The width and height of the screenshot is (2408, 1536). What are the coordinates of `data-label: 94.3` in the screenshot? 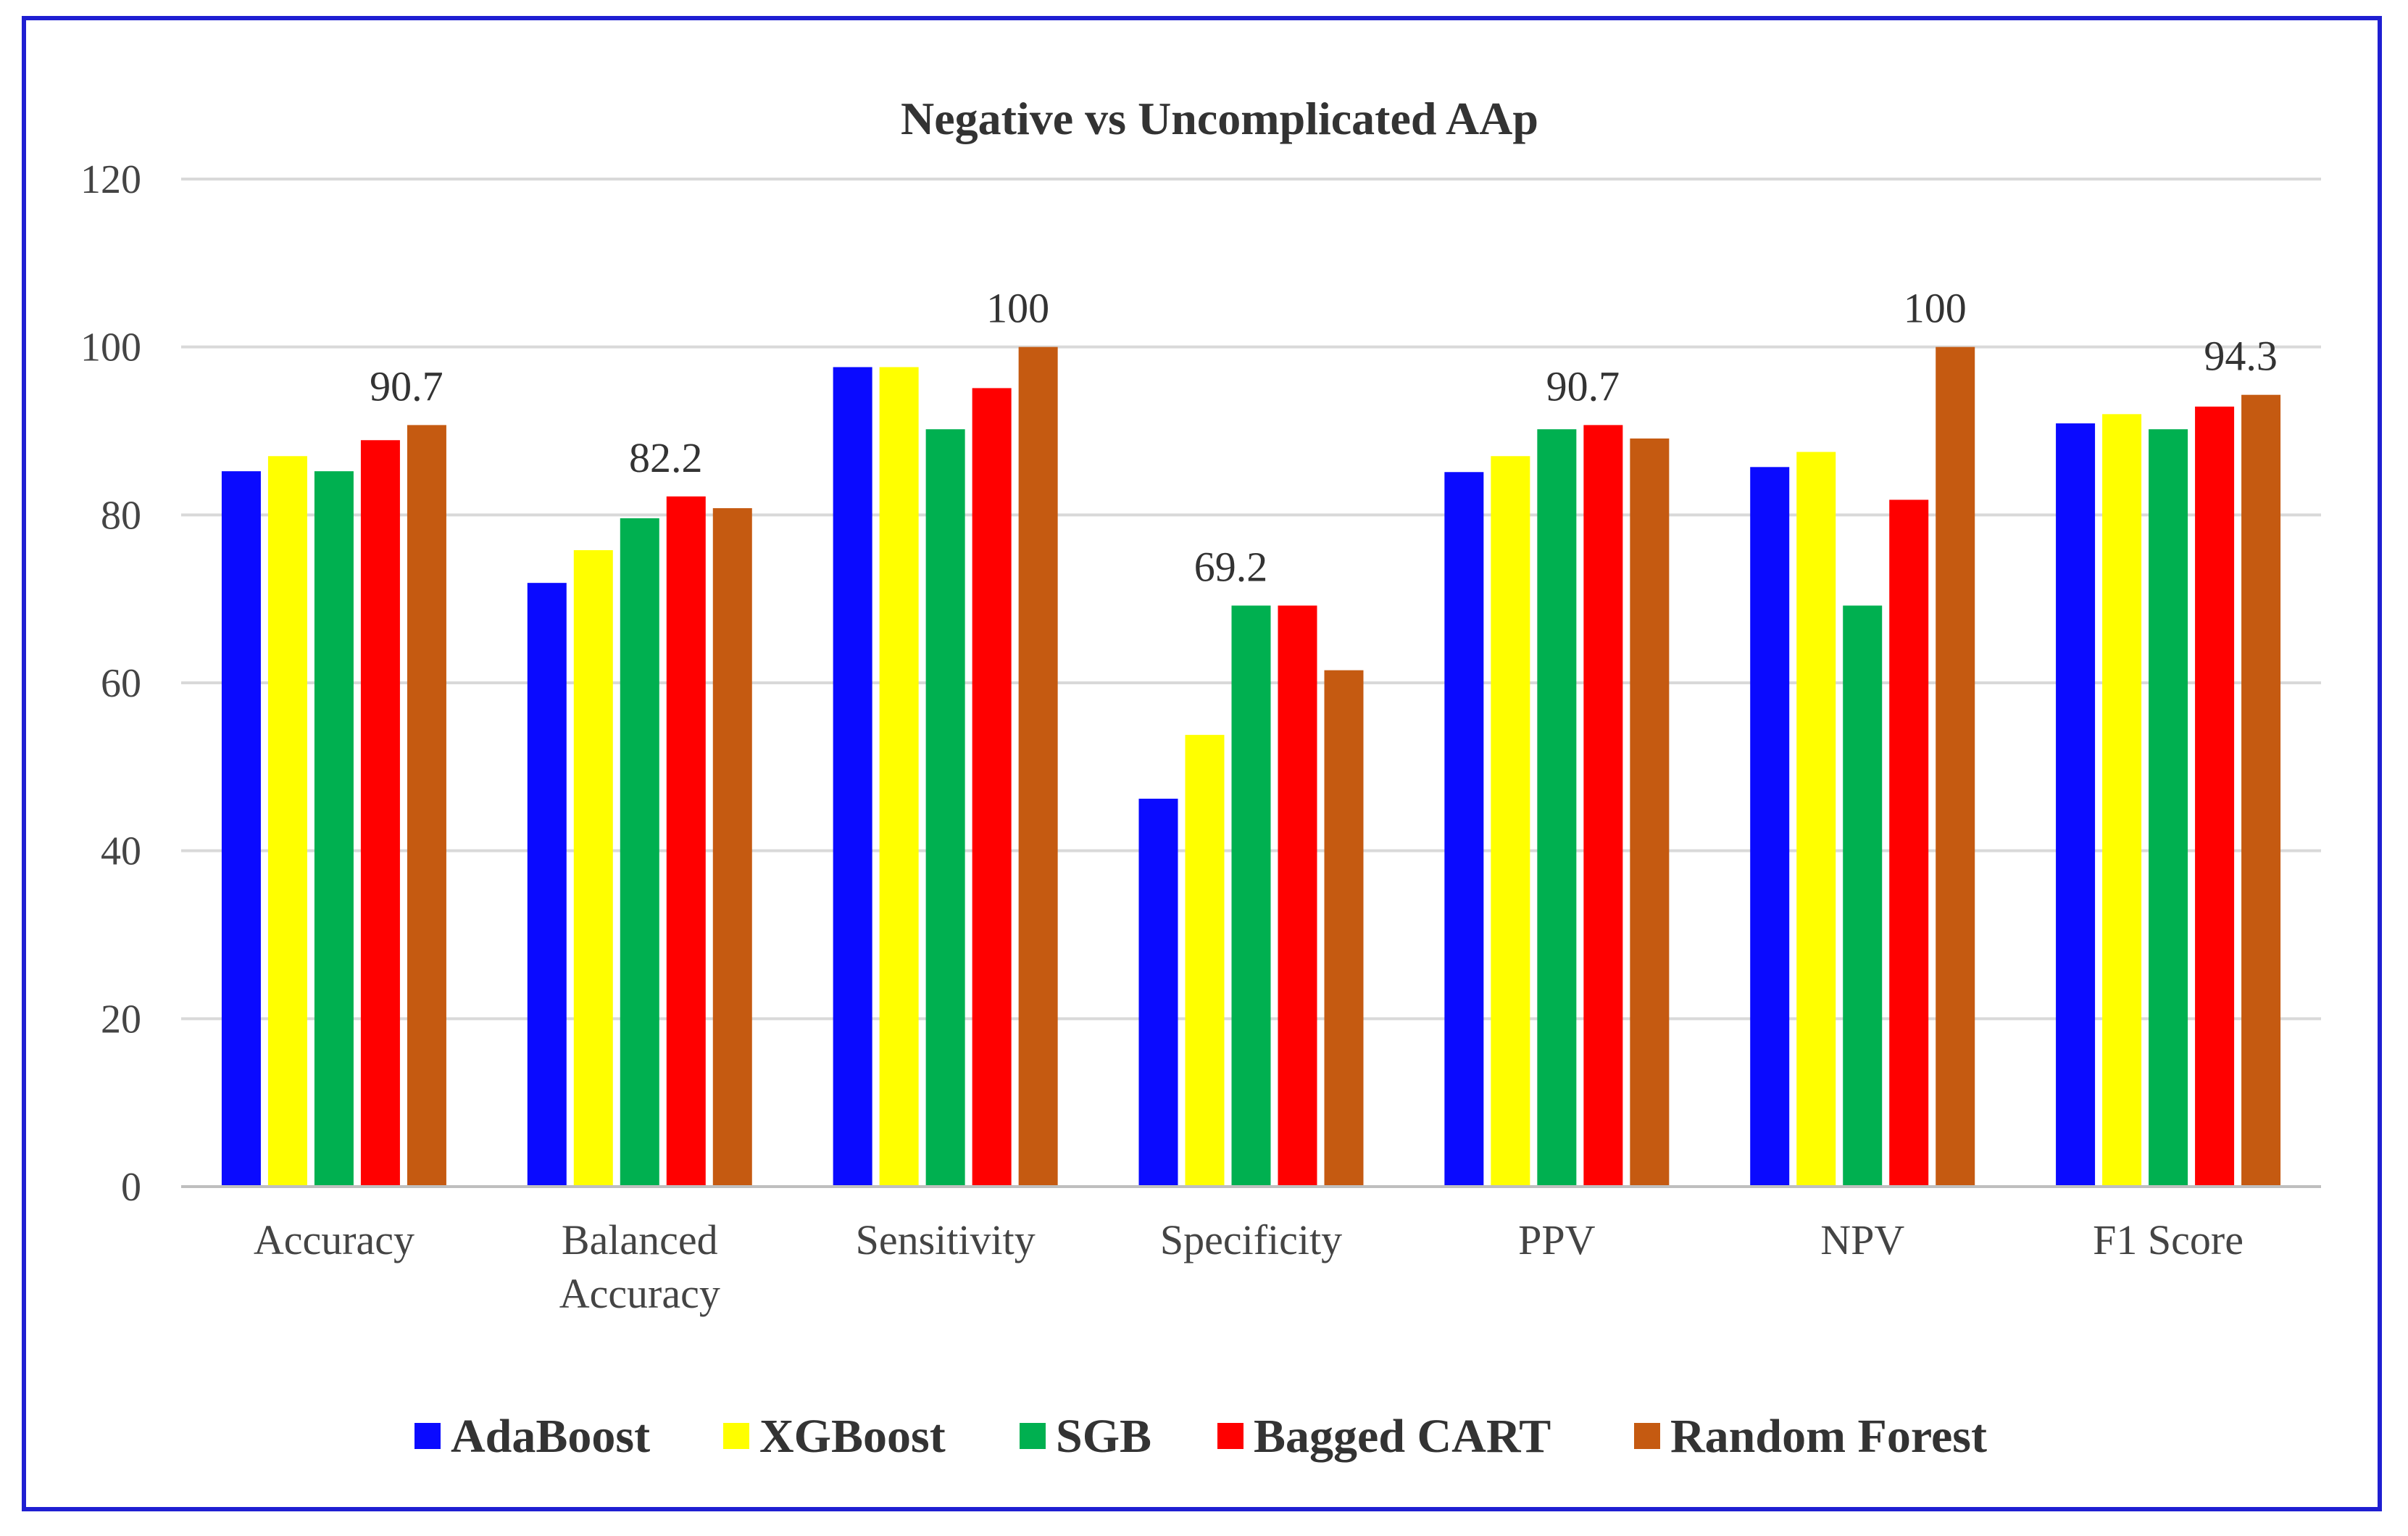 It's located at (2241, 357).